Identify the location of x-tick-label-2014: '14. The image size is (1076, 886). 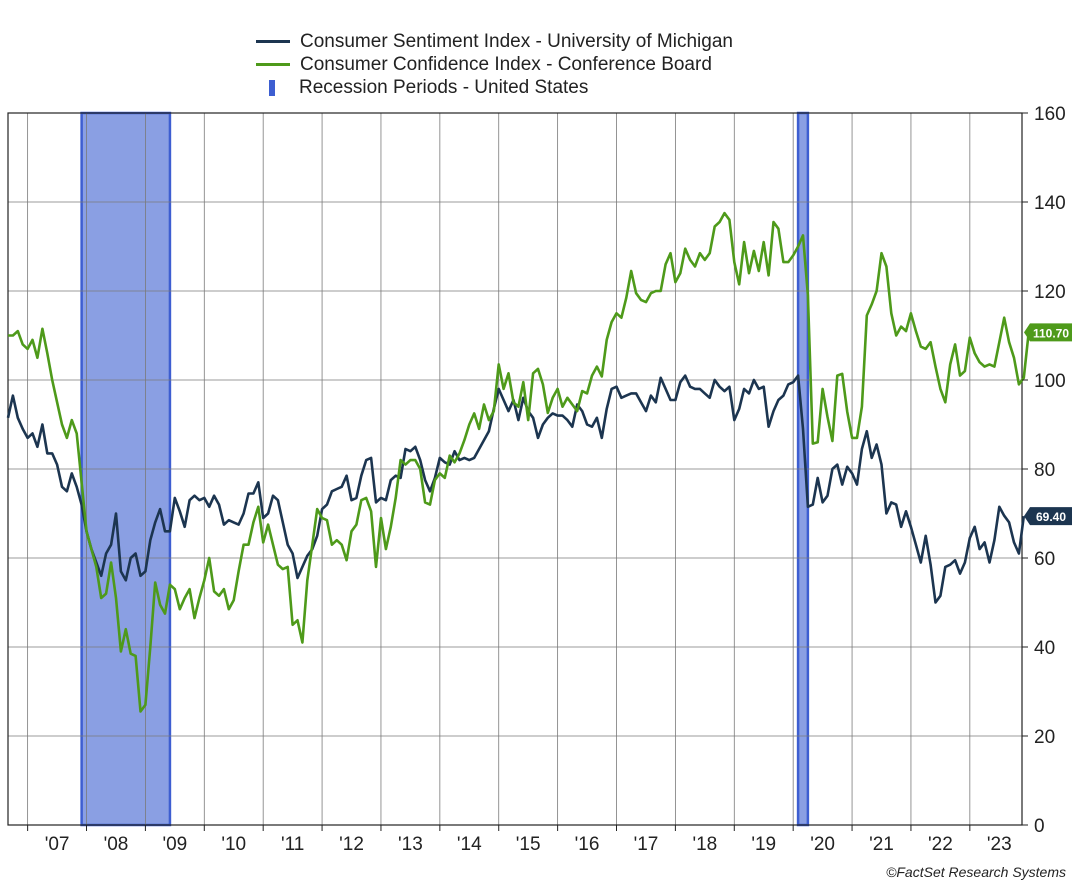
(469, 844).